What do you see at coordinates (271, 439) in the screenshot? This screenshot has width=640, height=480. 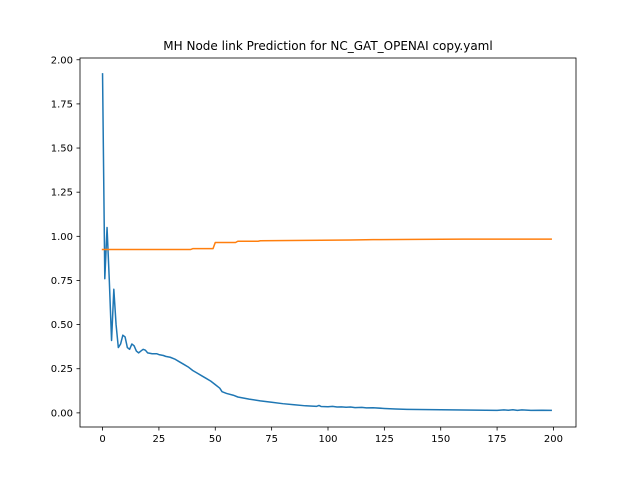 I see `x-tick-label: 75` at bounding box center [271, 439].